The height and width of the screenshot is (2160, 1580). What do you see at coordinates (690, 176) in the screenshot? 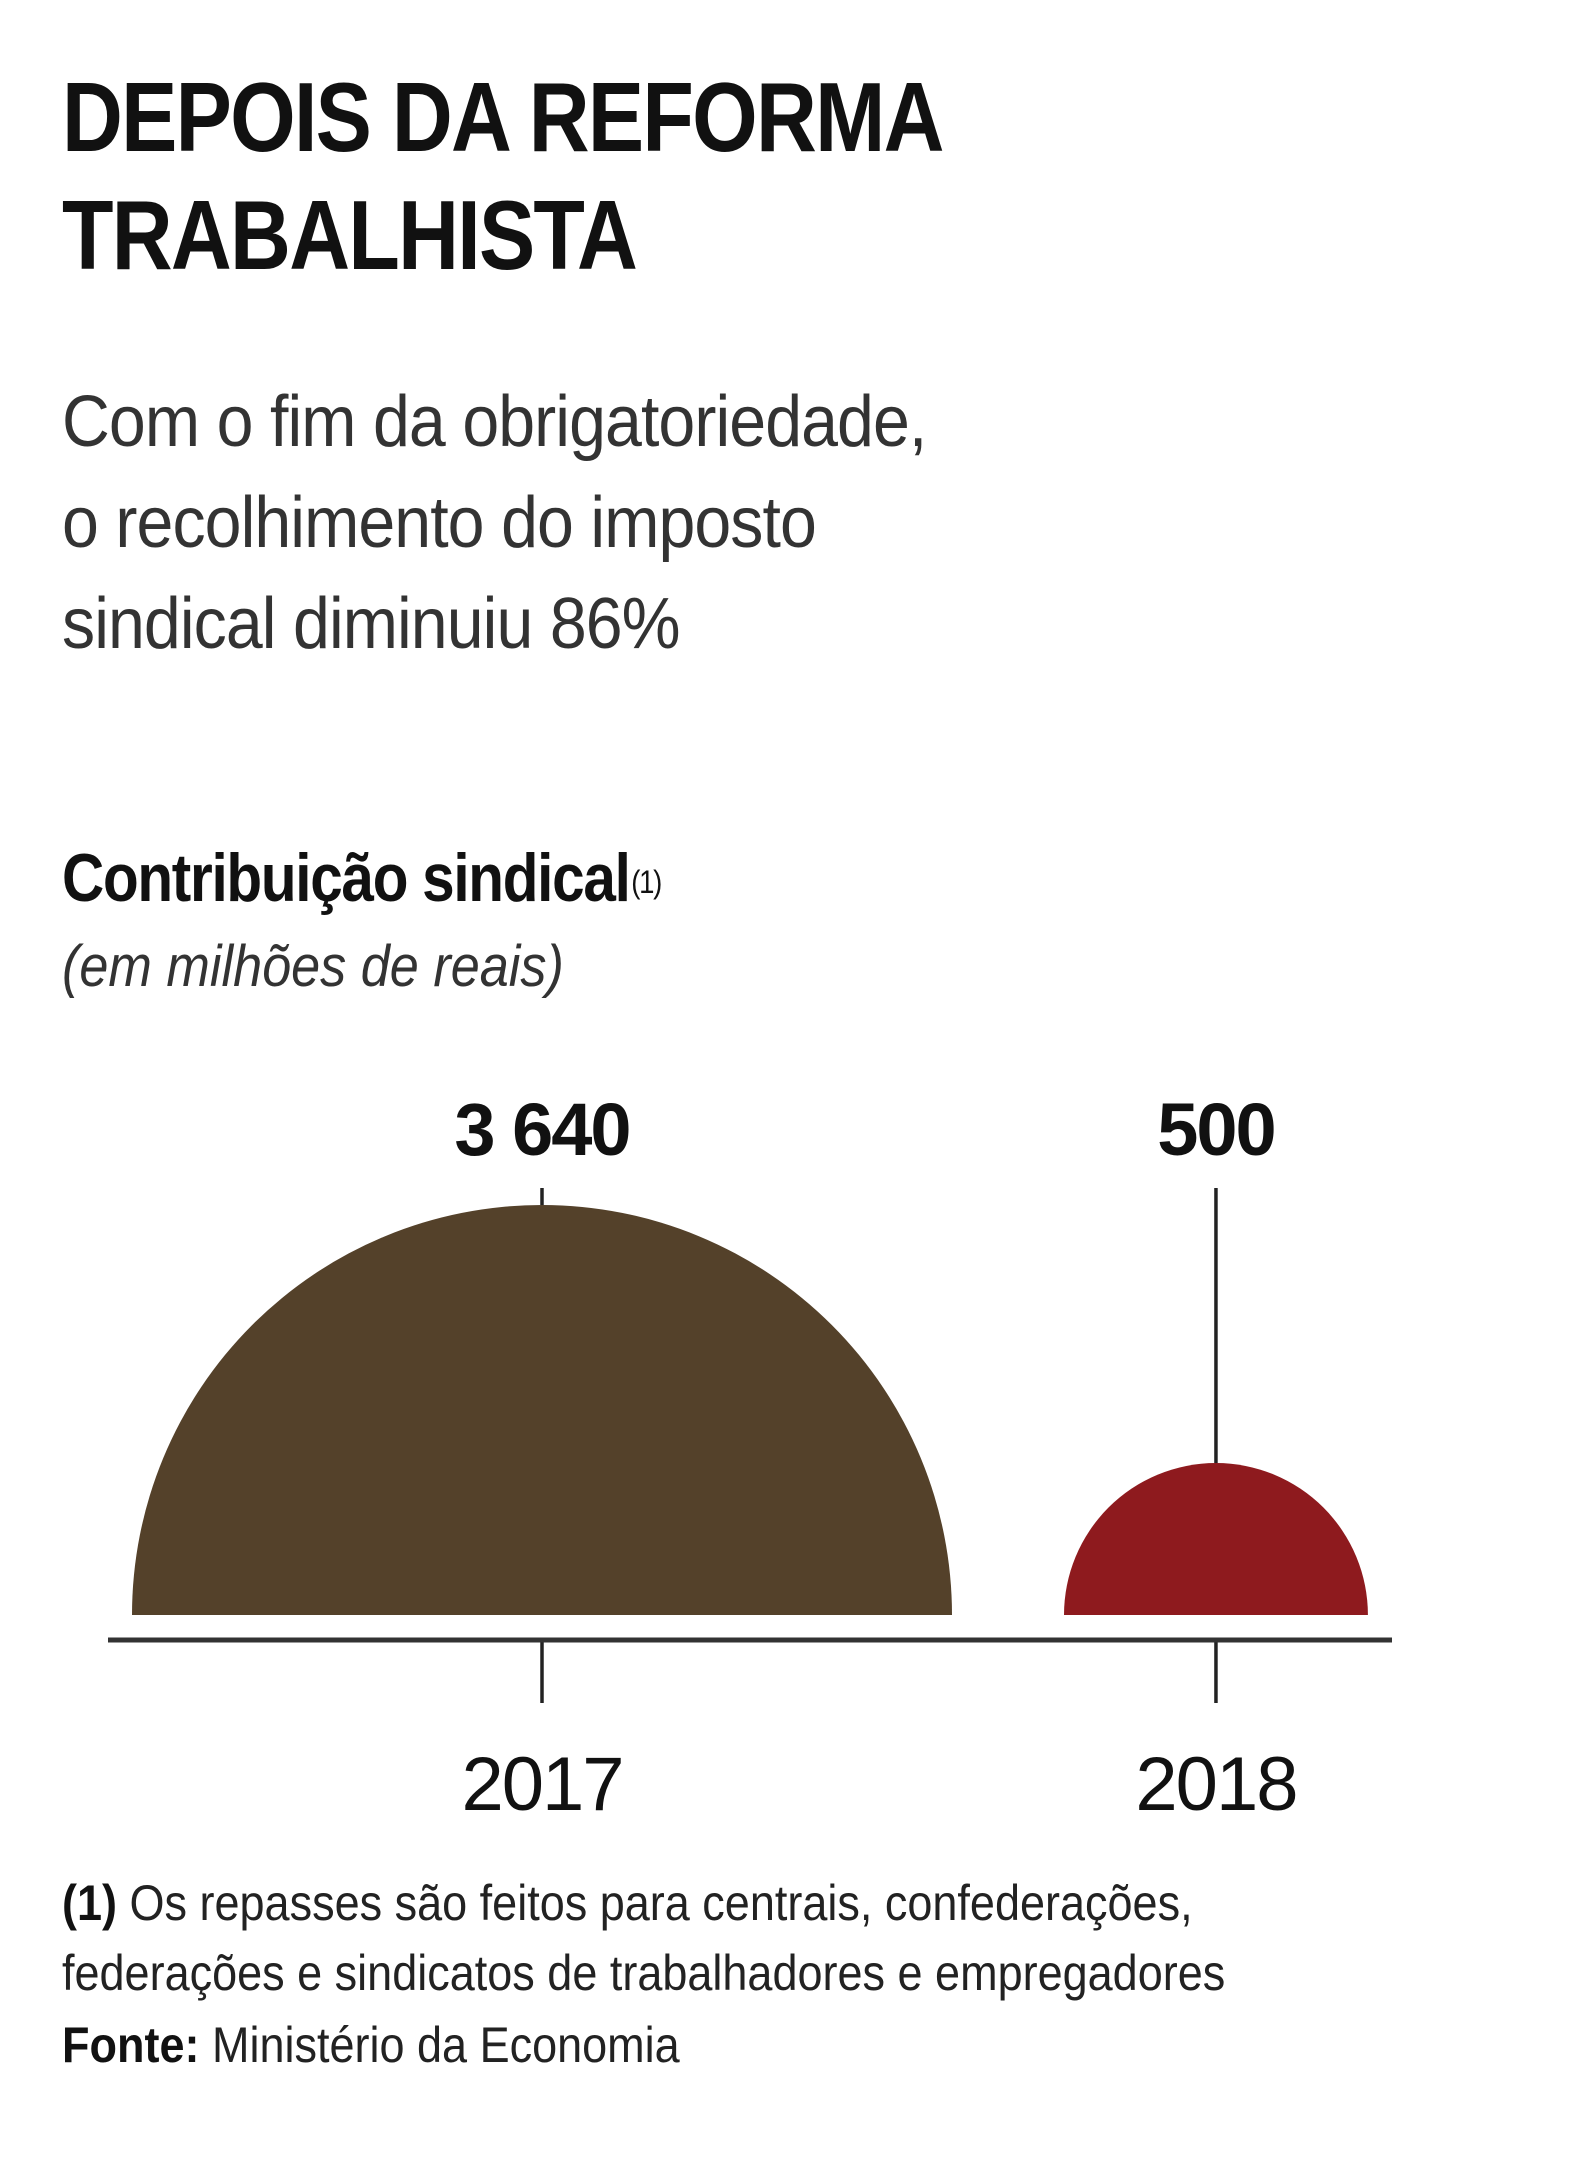
I see `chart-title-main: DEPOIS DA REFORMA TRABALHISTA` at bounding box center [690, 176].